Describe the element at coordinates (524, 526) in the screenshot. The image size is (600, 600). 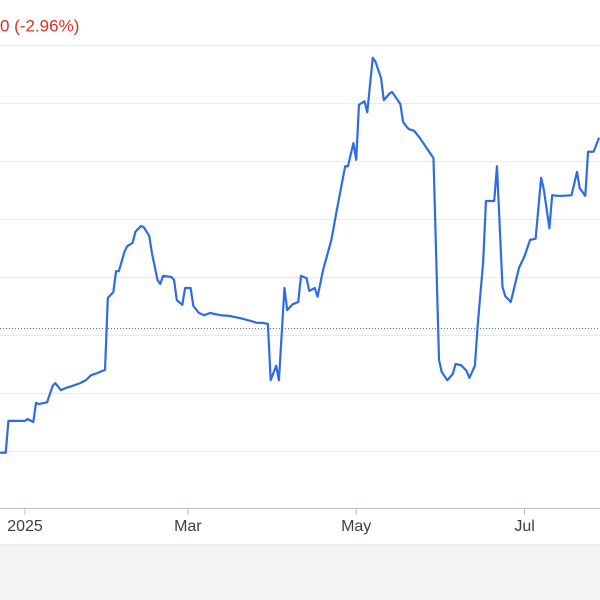
I see `x-tick-label: Jul` at that location.